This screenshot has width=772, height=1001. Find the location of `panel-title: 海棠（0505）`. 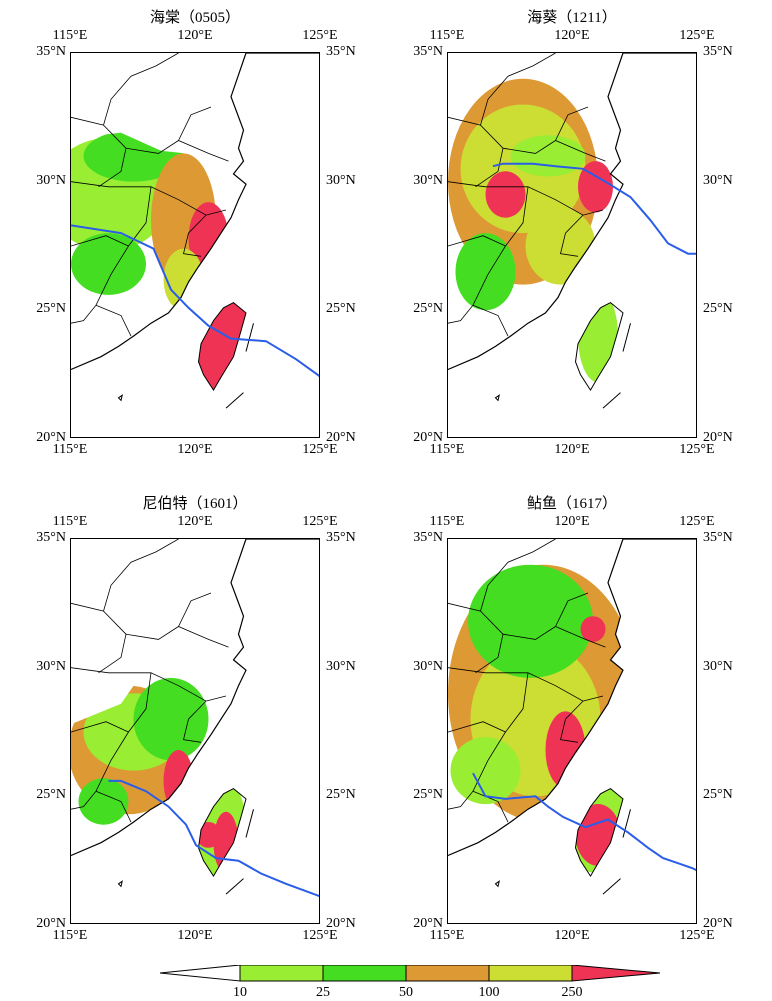

panel-title: 海棠（0505） is located at coordinates (194, 18).